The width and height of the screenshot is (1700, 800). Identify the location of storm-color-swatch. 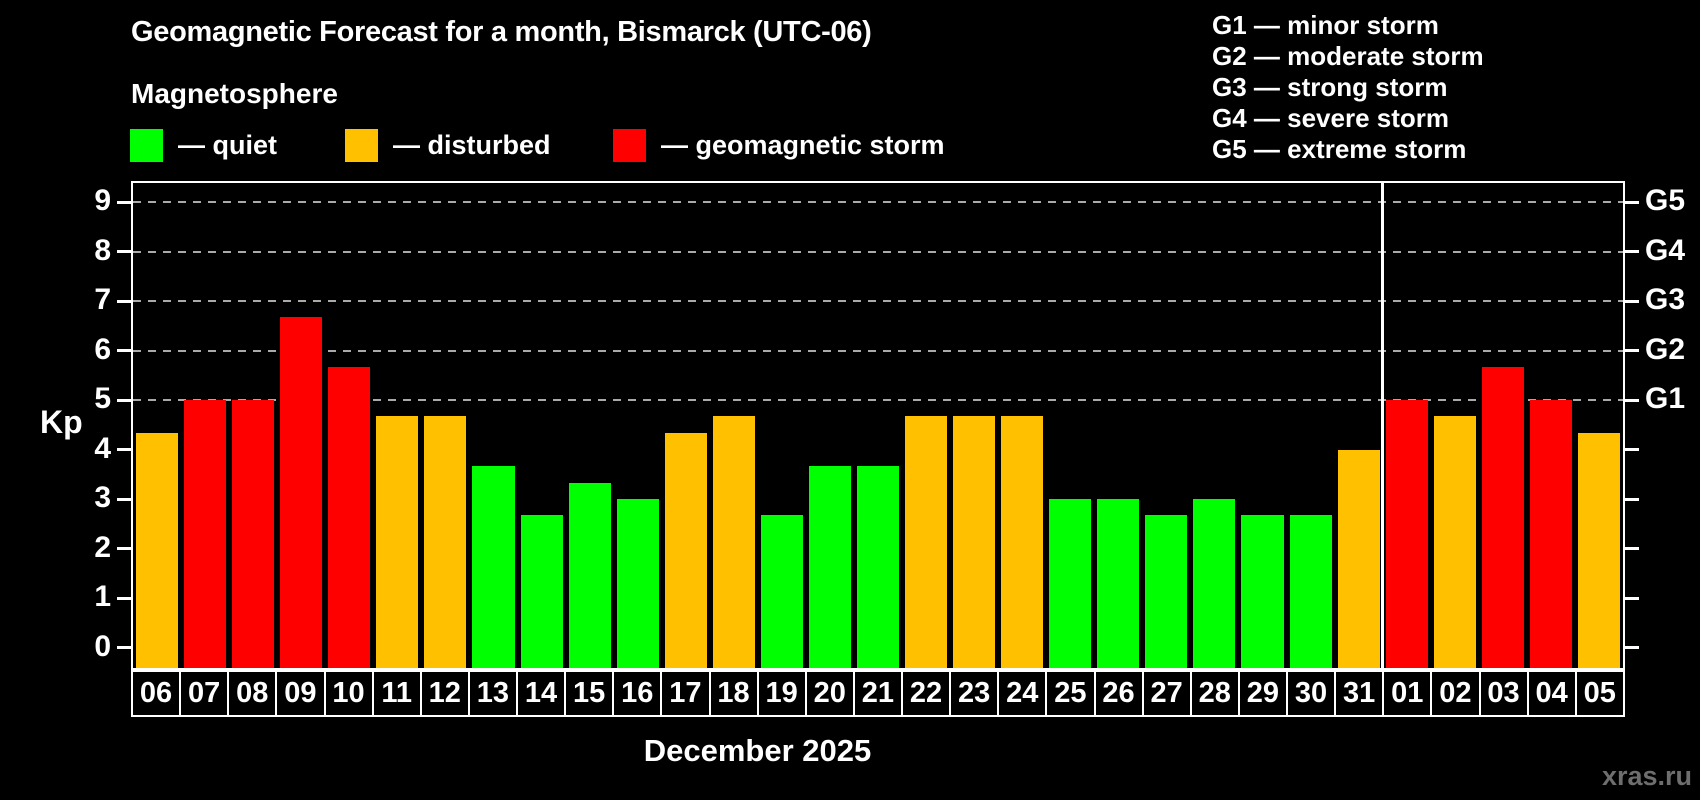
(629, 145).